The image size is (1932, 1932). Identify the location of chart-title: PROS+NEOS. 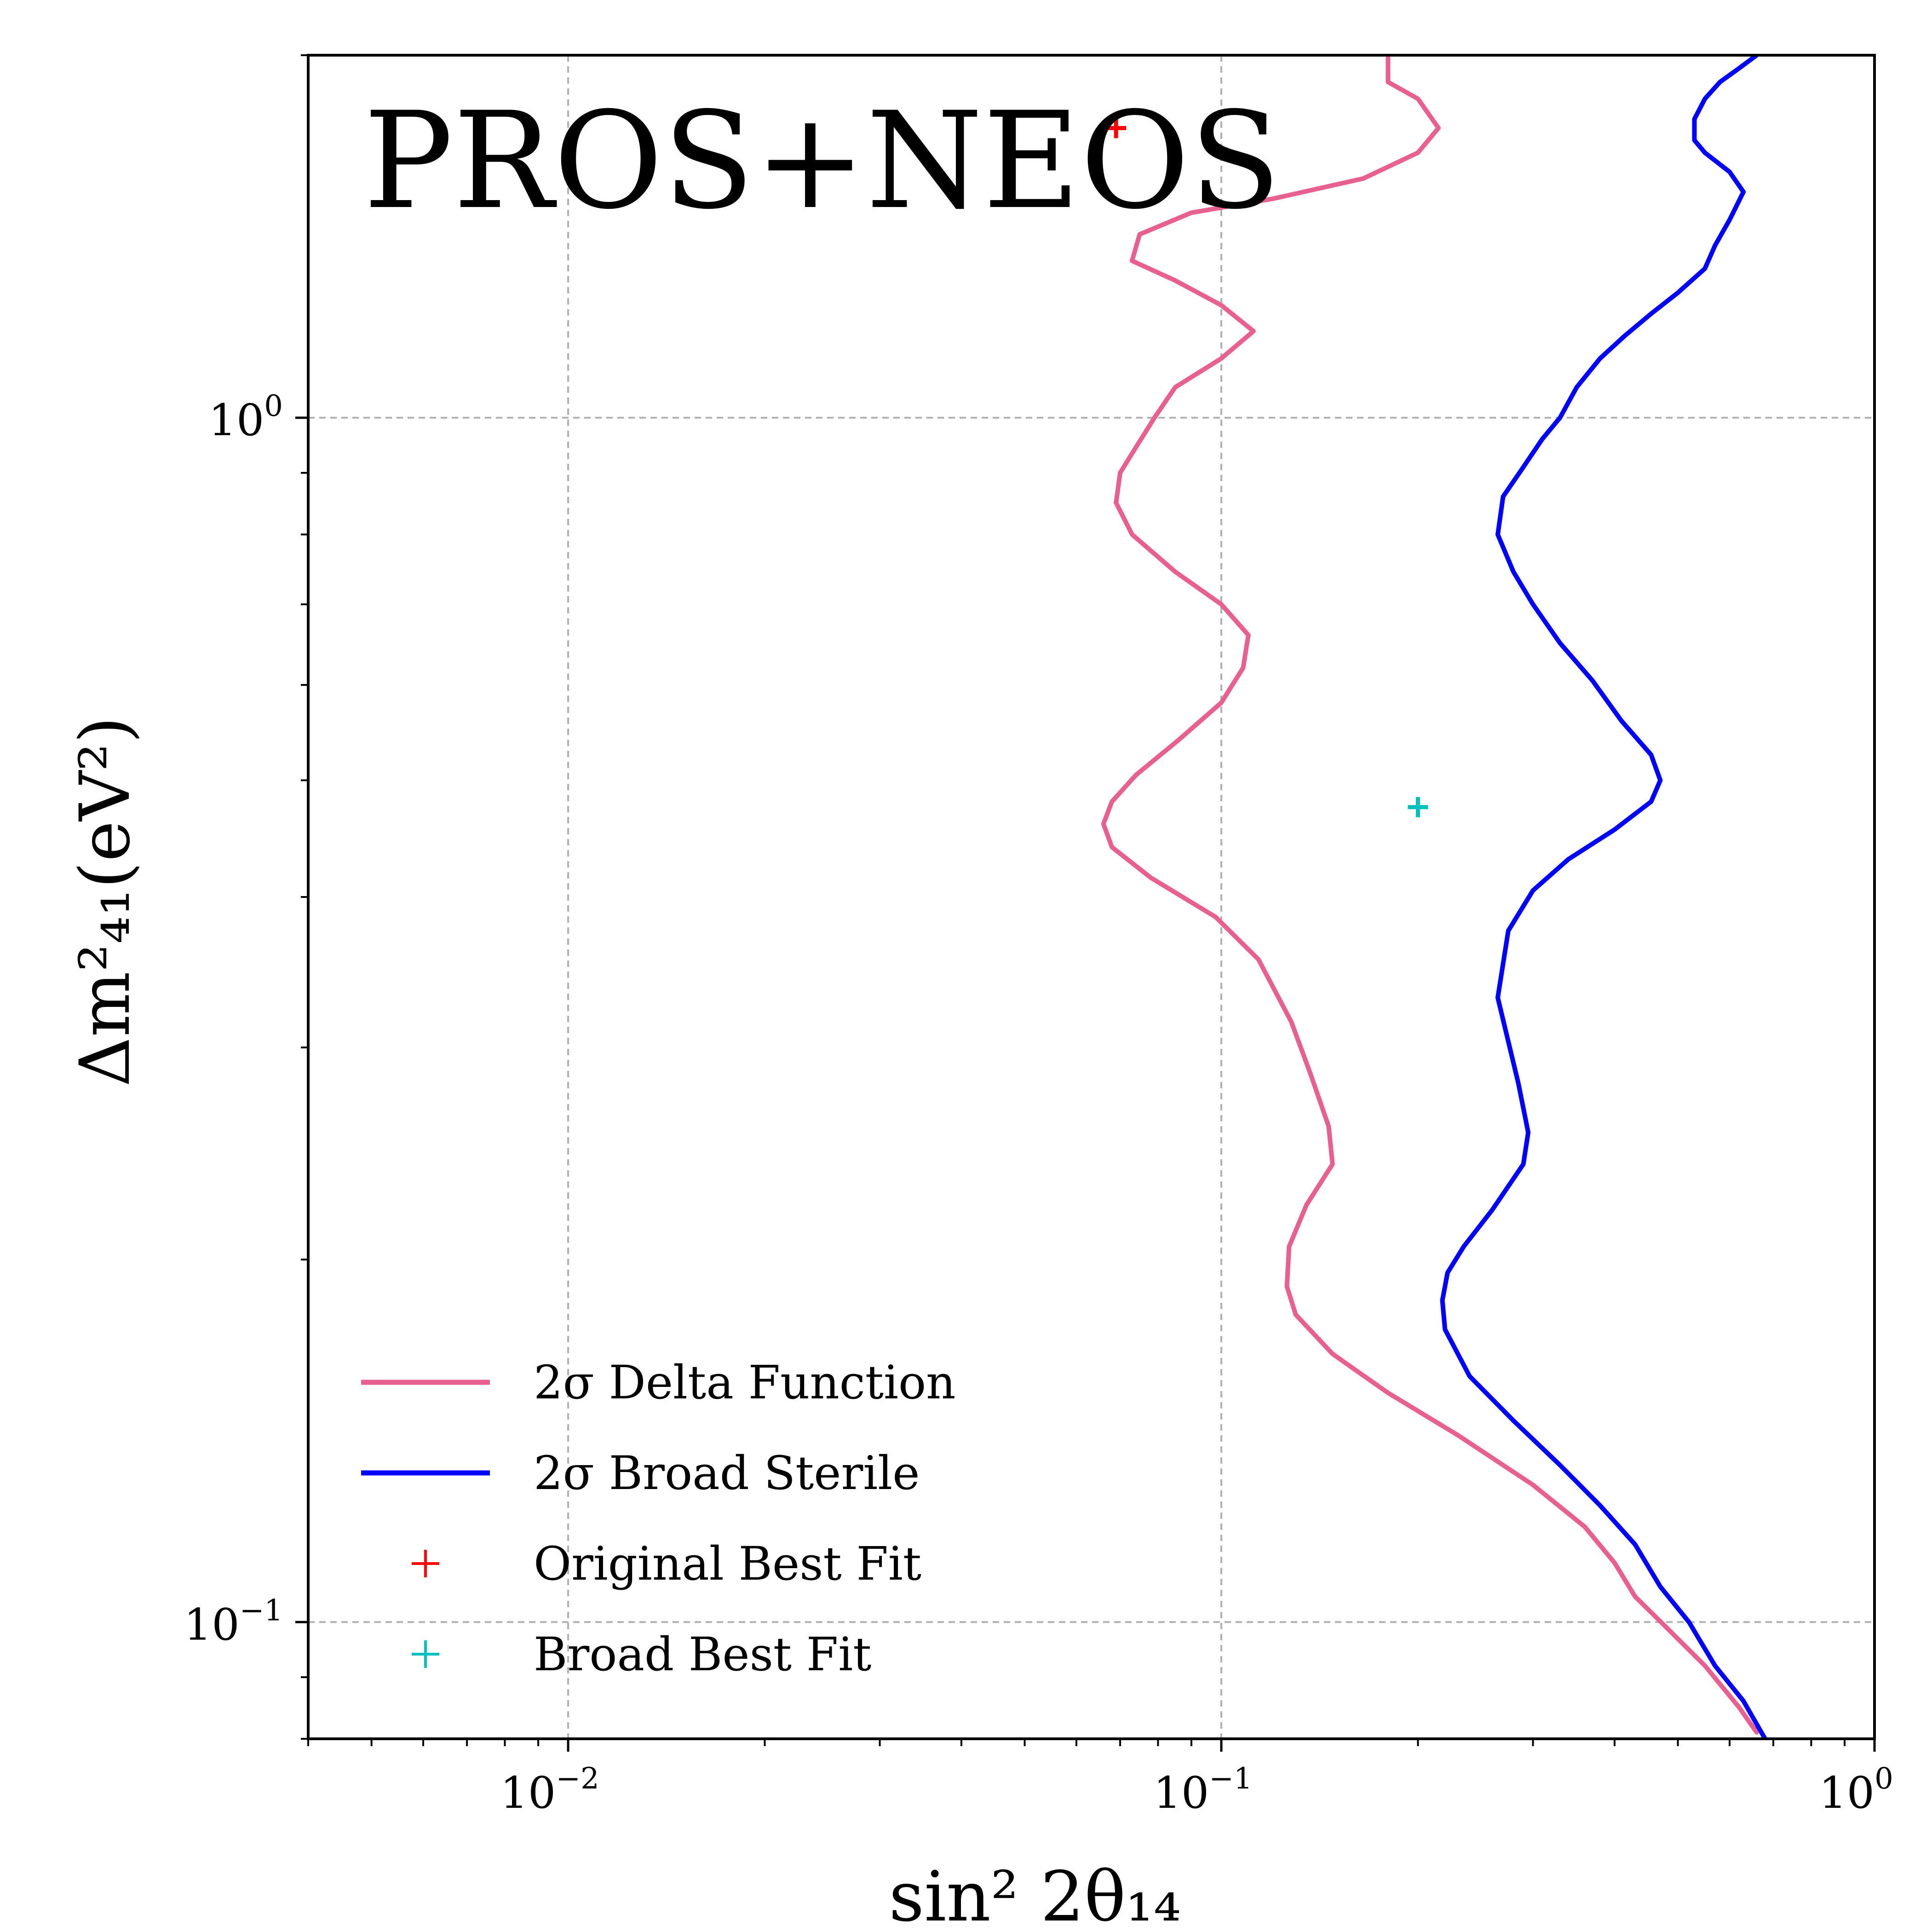
(822, 161).